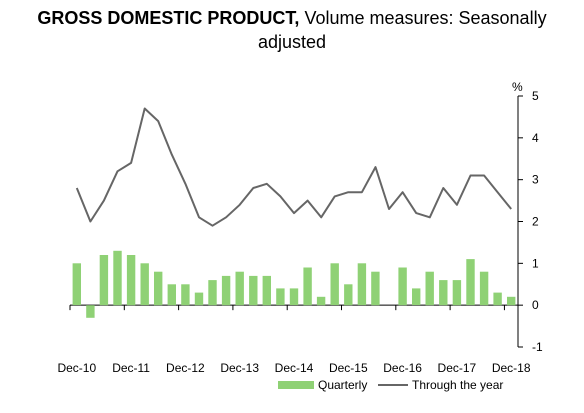 The image size is (584, 413). Describe the element at coordinates (239, 368) in the screenshot. I see `x-tick-label: Dec-13` at that location.